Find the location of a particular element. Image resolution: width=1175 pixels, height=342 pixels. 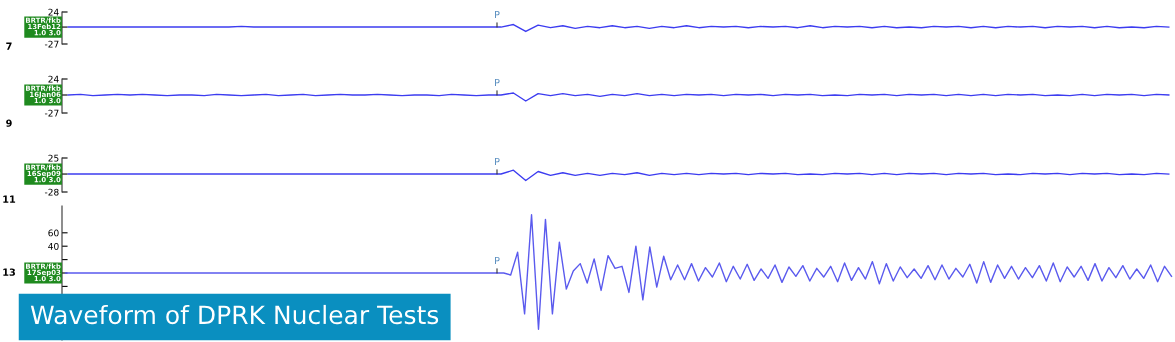

text: 13 is located at coordinates (9, 272).